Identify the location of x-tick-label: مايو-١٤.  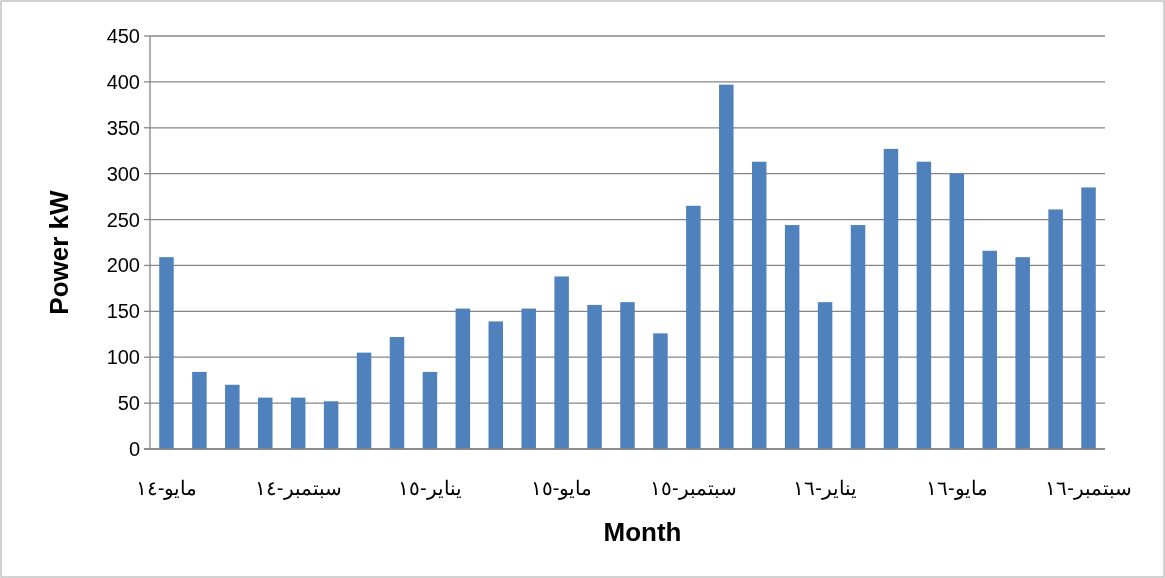
(166, 488).